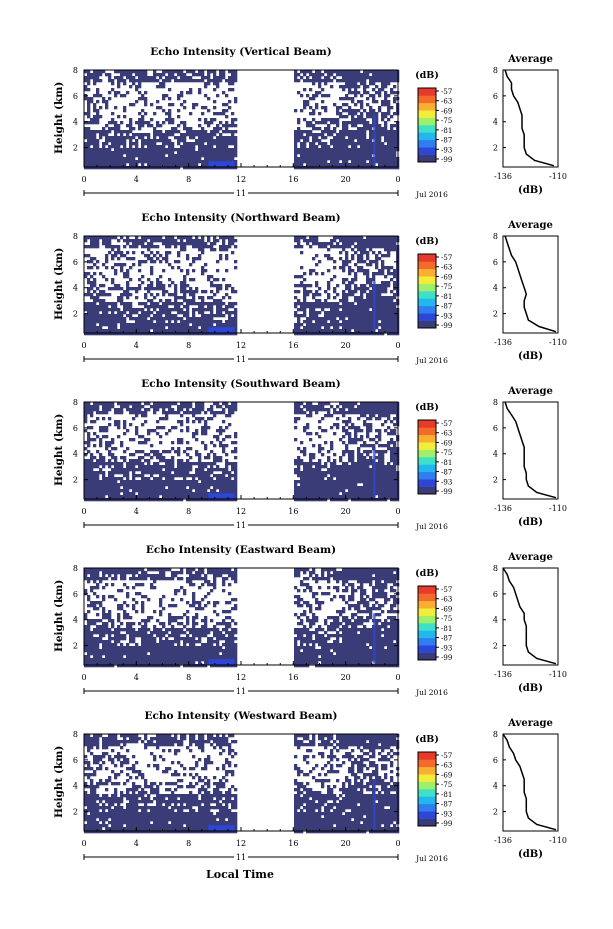  I want to click on colorbar-unit: (dB), so click(427, 241).